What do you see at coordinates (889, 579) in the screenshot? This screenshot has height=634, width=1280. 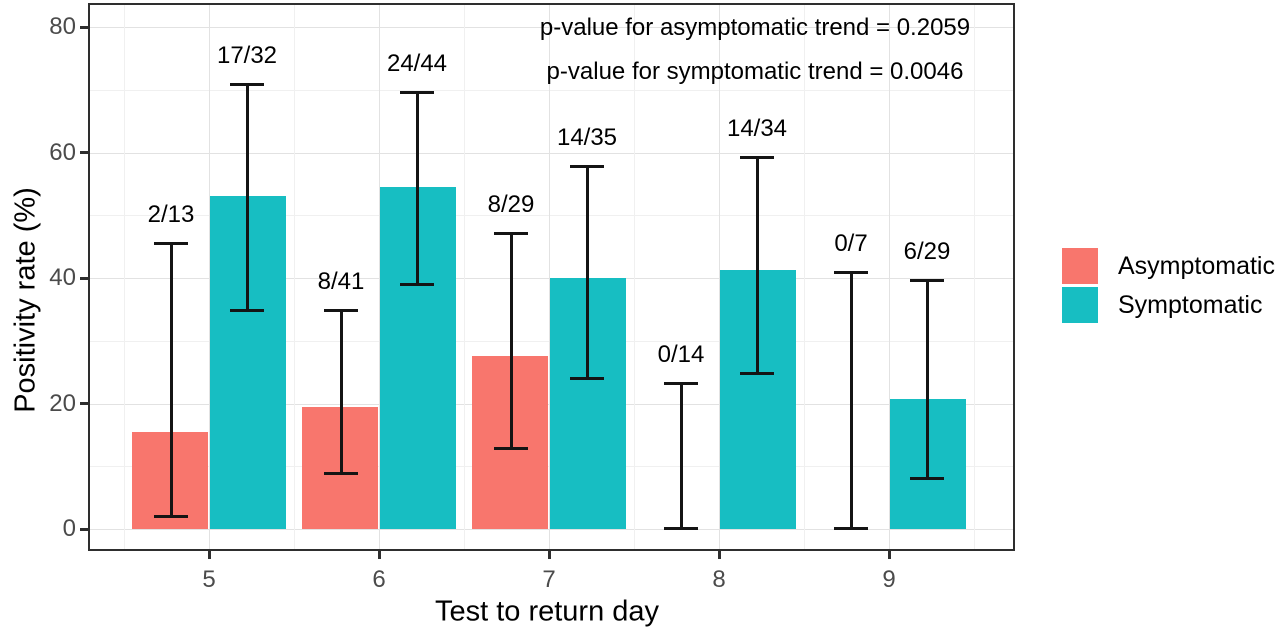 I see `x-tick-label: 9` at bounding box center [889, 579].